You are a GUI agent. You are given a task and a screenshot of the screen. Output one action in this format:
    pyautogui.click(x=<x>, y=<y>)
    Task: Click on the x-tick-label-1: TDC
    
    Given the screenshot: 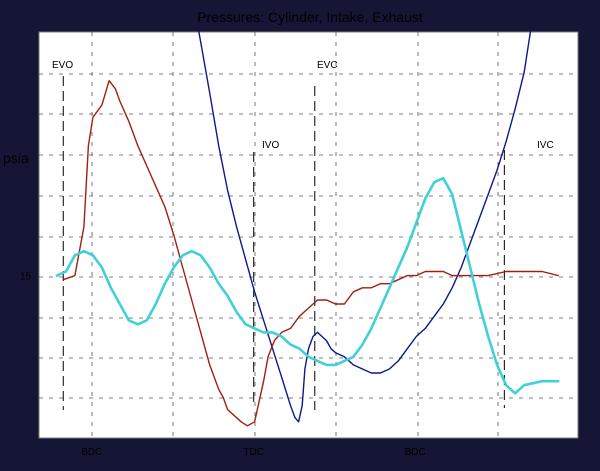 What is the action you would take?
    pyautogui.click(x=253, y=452)
    